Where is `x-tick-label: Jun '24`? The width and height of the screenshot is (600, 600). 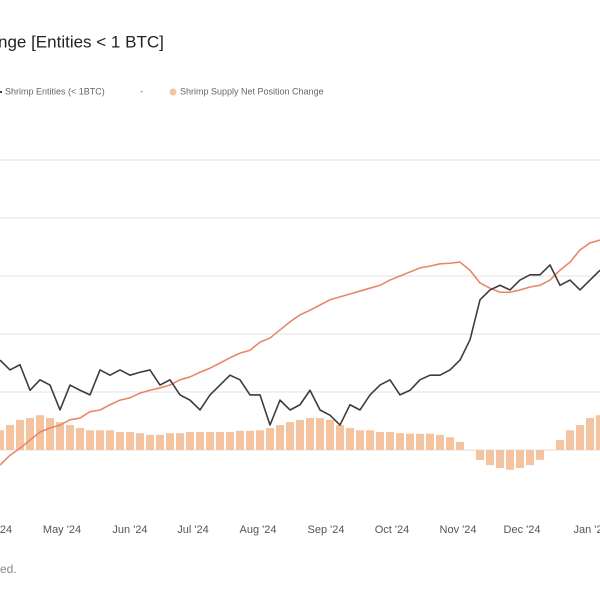
x-tick-label: Jun '24 is located at coordinates (129, 530).